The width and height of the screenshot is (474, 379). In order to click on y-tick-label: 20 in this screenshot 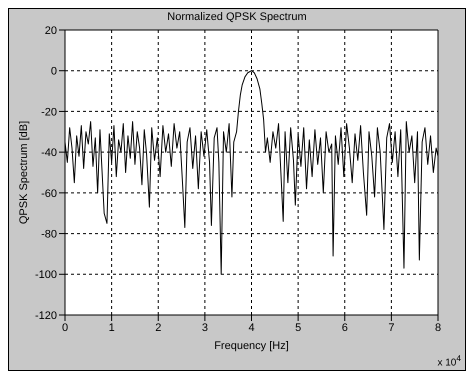, I will do `click(50, 30)`.